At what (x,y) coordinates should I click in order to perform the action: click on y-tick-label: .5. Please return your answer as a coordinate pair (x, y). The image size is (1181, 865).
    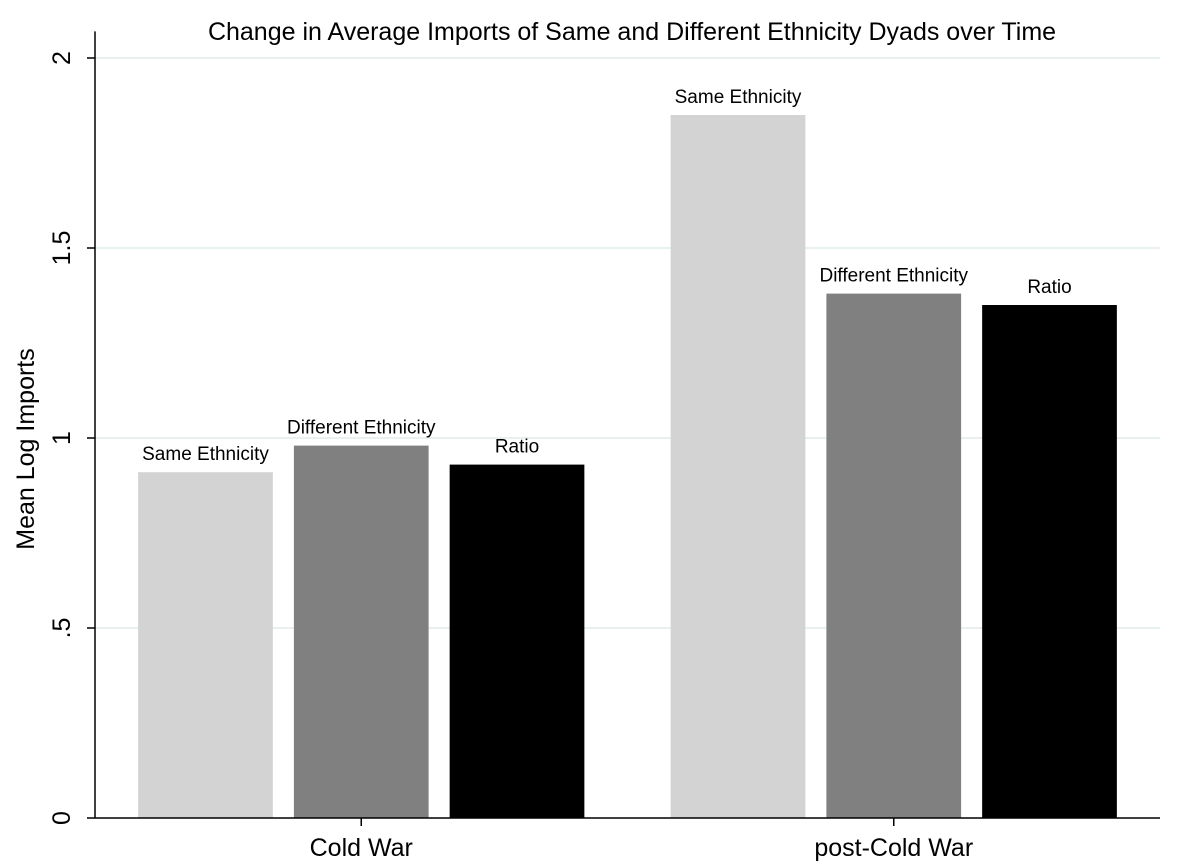
    Looking at the image, I should click on (62, 628).